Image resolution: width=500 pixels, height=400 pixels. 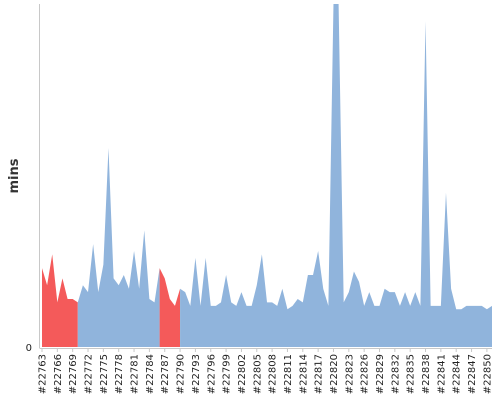 I want to click on x-tick-label: #22844, so click(x=457, y=374).